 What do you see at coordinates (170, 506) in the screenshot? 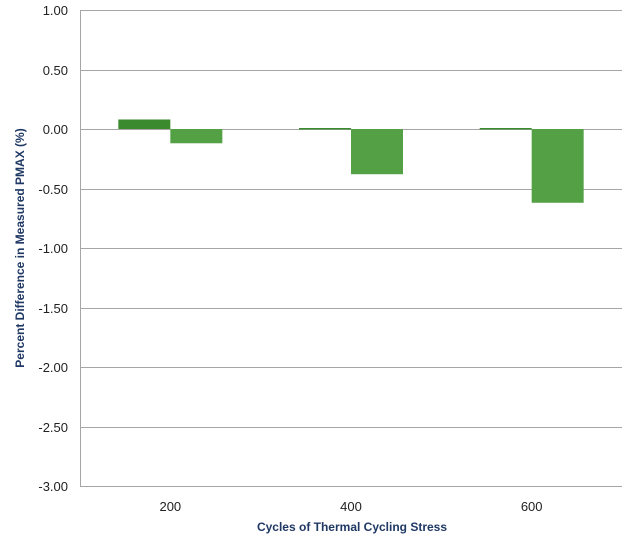
I see `x-tick-label: 200` at bounding box center [170, 506].